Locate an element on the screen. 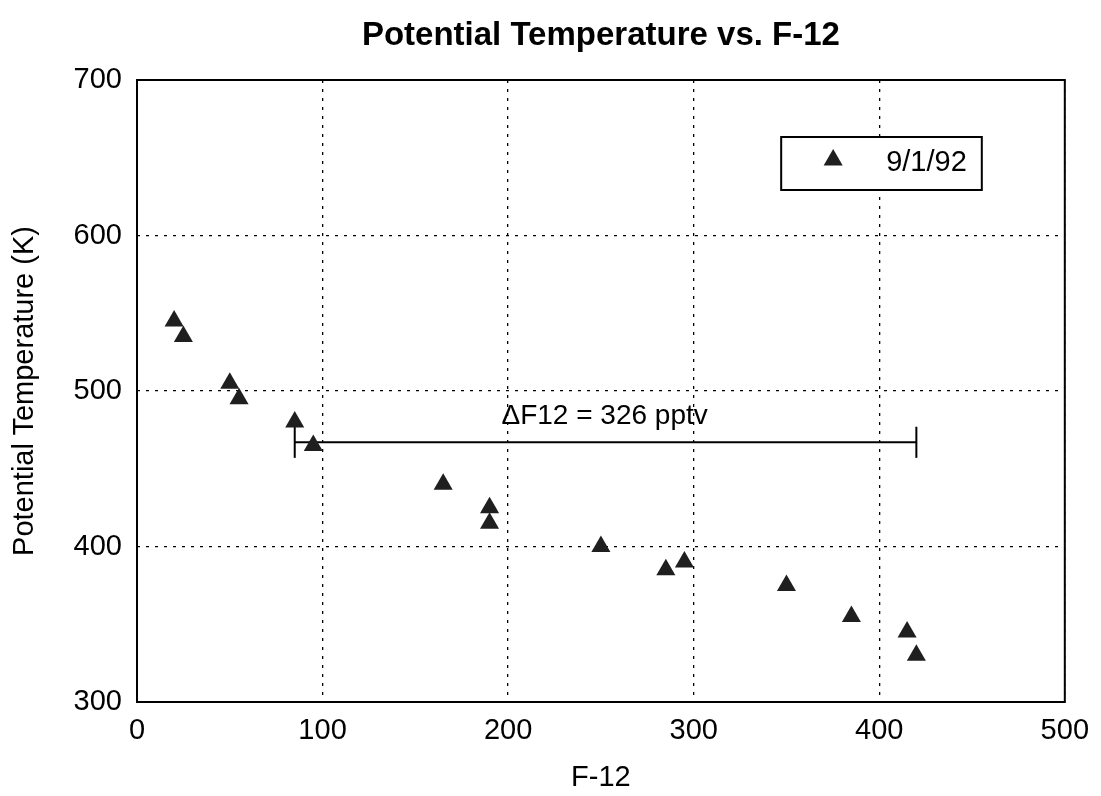 The image size is (1101, 796). y-tick-label: 700 is located at coordinates (97, 78).